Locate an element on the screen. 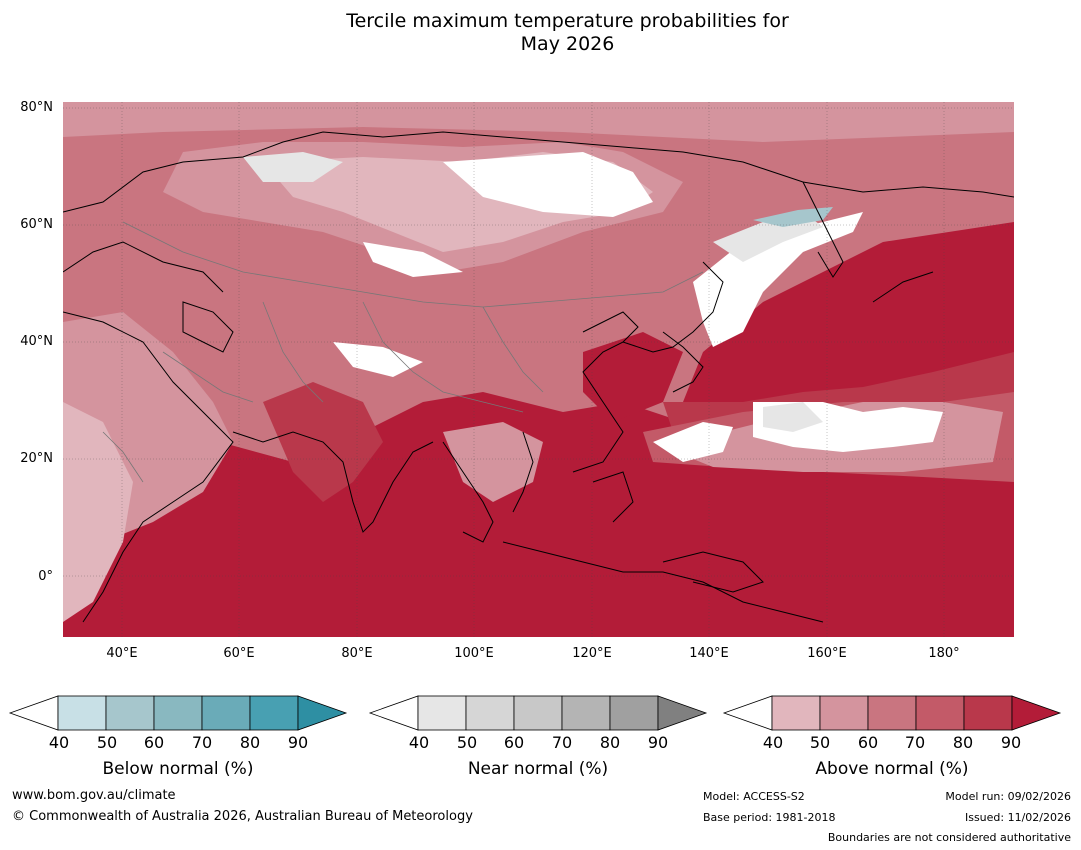 The image size is (1081, 850). lat-label-40n: 40°N is located at coordinates (36, 341).